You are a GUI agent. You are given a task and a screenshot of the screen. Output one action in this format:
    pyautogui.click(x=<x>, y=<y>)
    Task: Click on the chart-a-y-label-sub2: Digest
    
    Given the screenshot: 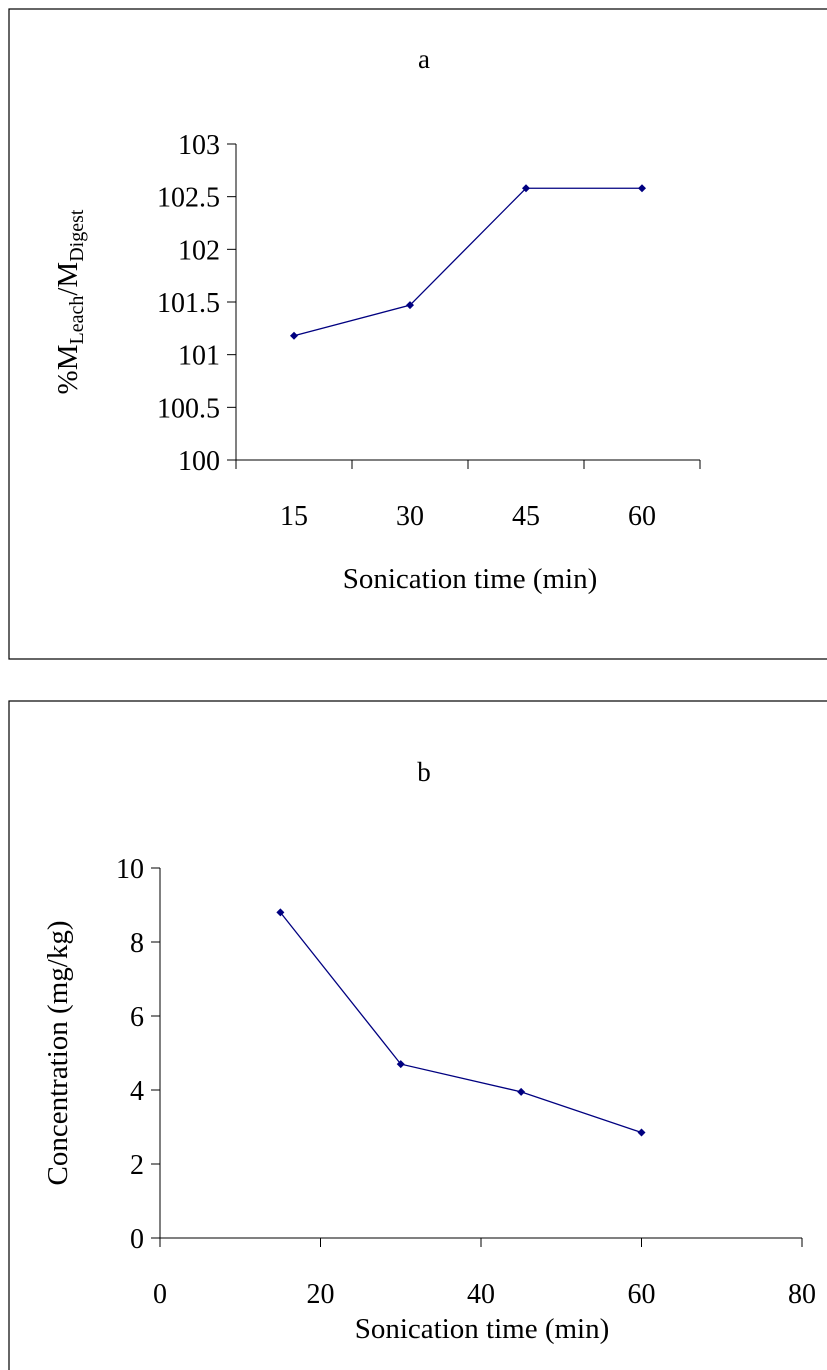 What is the action you would take?
    pyautogui.click(x=77, y=235)
    